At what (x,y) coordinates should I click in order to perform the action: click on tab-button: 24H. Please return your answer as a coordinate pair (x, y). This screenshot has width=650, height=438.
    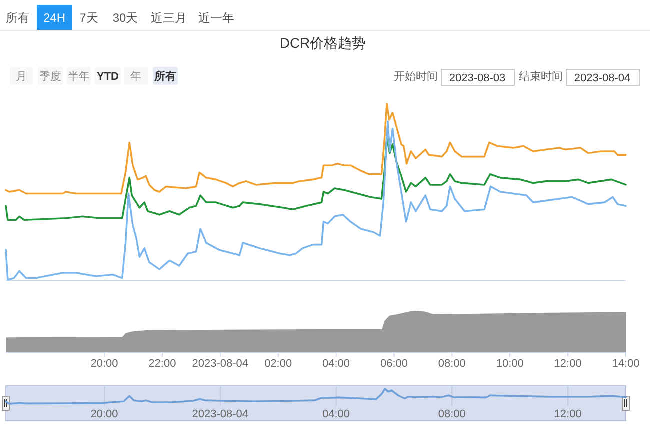
    Looking at the image, I should click on (54, 17).